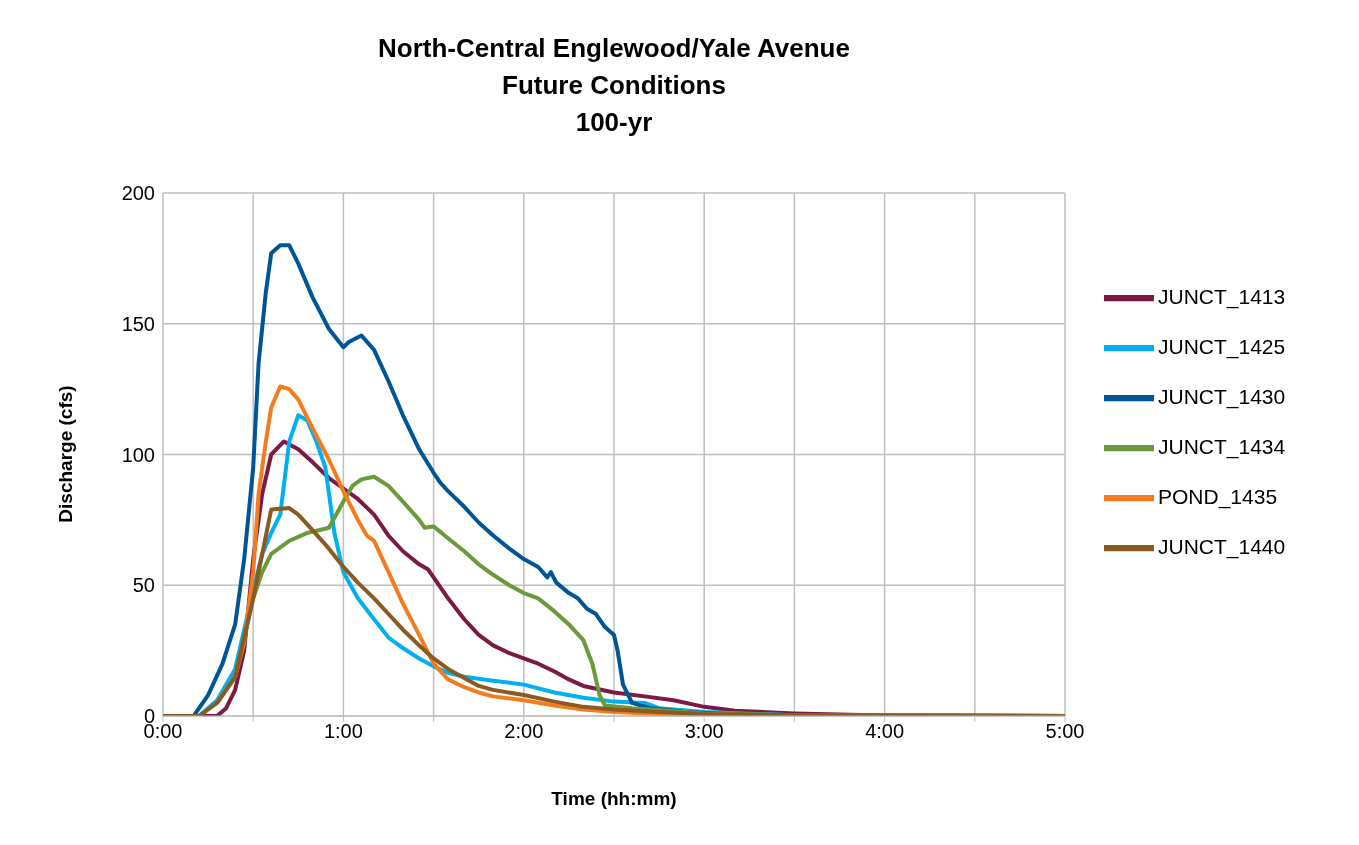  What do you see at coordinates (885, 731) in the screenshot?
I see `x-tick-label: 4:00` at bounding box center [885, 731].